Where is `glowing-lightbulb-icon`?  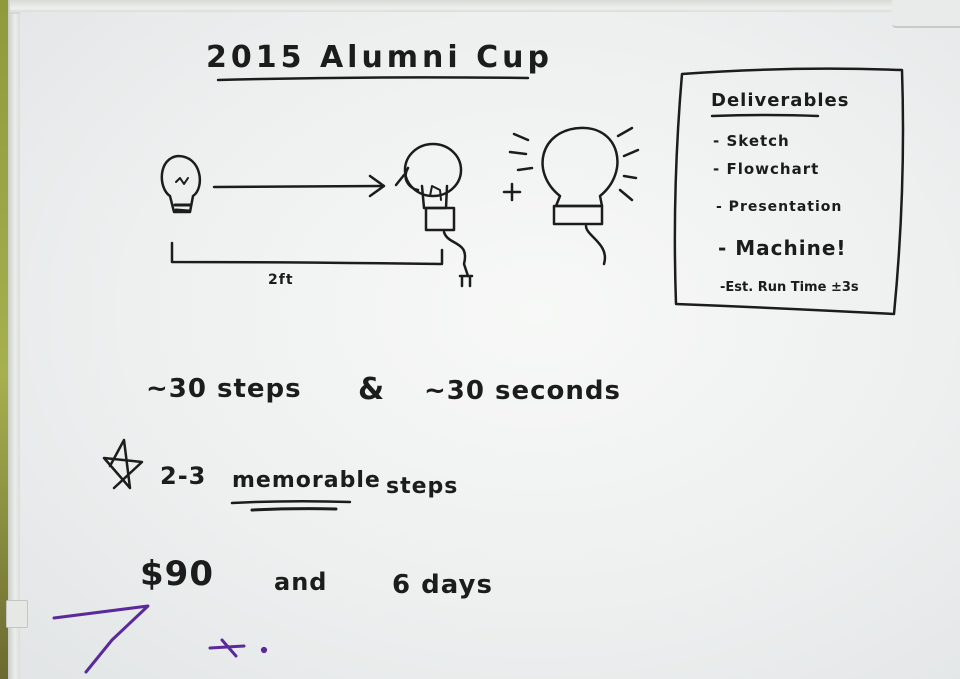 glowing-lightbulb-icon is located at coordinates (574, 196).